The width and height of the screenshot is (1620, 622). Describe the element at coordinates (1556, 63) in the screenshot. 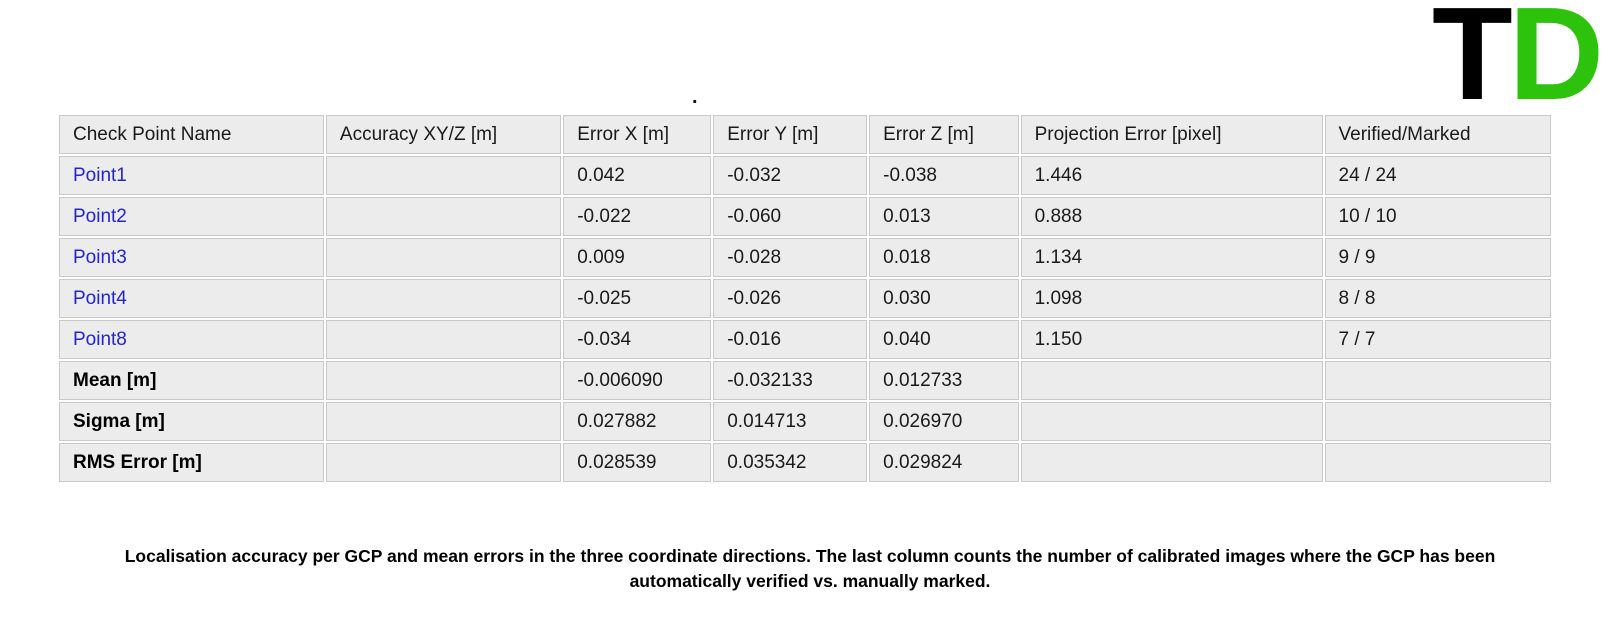

I see `logo-letter-d: D` at that location.